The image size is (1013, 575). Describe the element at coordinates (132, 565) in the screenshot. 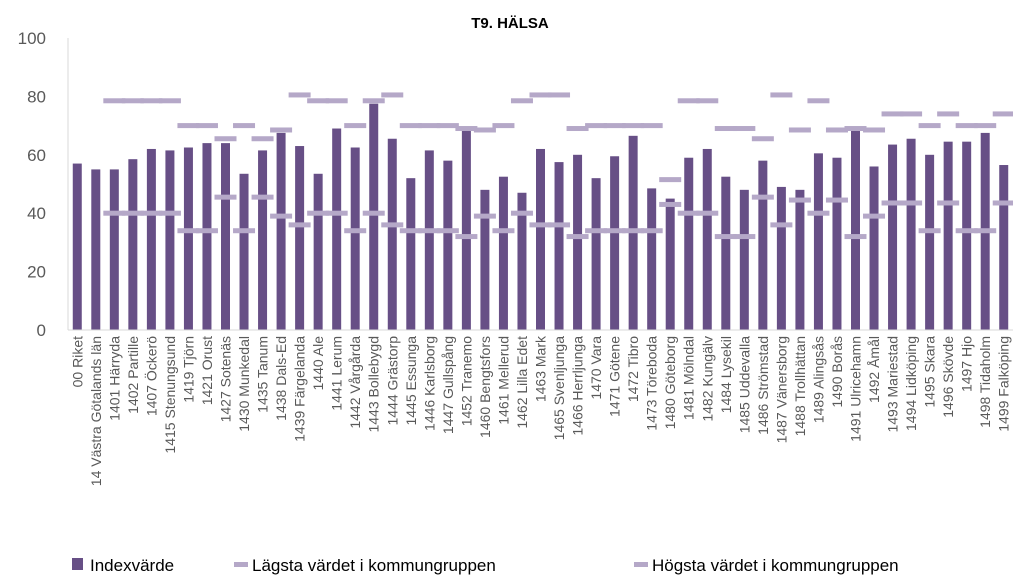

I see `legend-label: Indexvärde` at that location.